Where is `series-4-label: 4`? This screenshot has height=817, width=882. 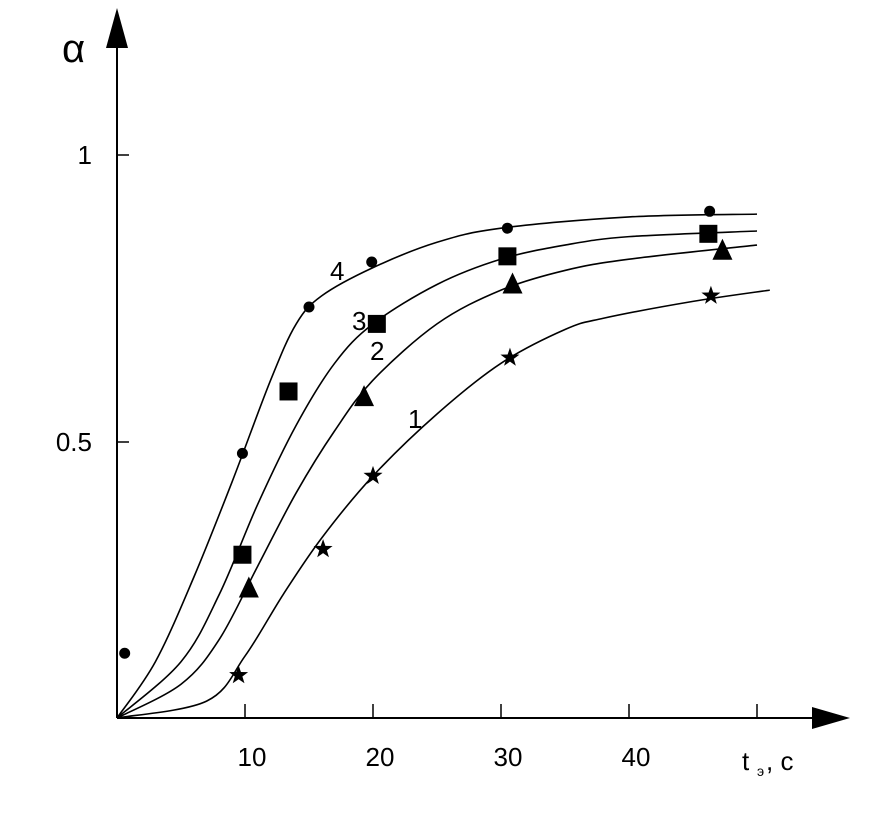
series-4-label: 4 is located at coordinates (337, 271).